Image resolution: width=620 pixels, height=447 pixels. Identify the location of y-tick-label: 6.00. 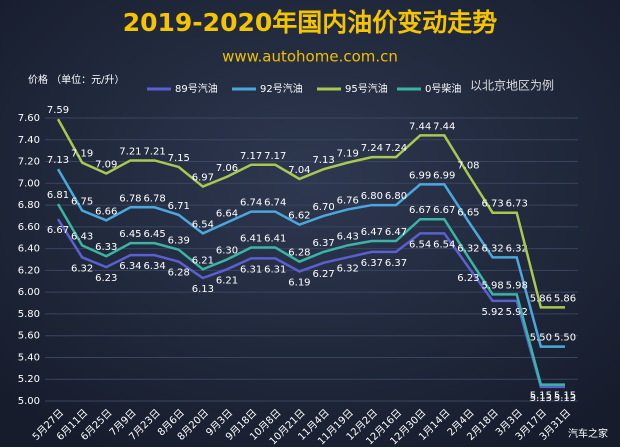
(29, 292).